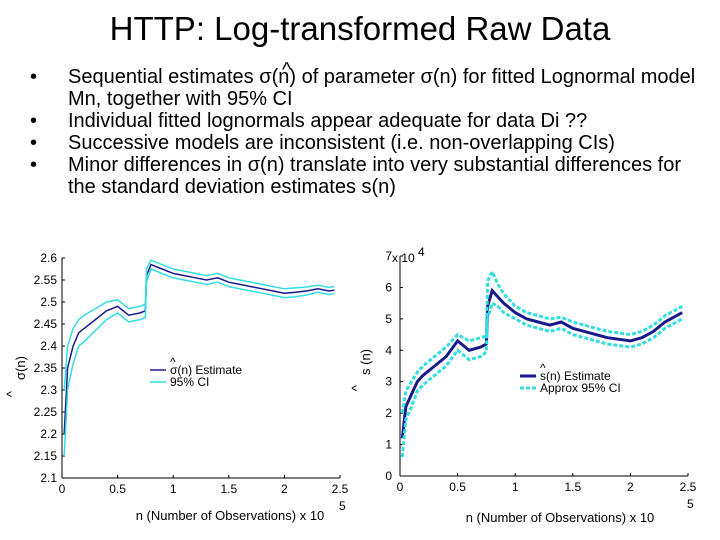  I want to click on y-tick-label: 5, so click(388, 319).